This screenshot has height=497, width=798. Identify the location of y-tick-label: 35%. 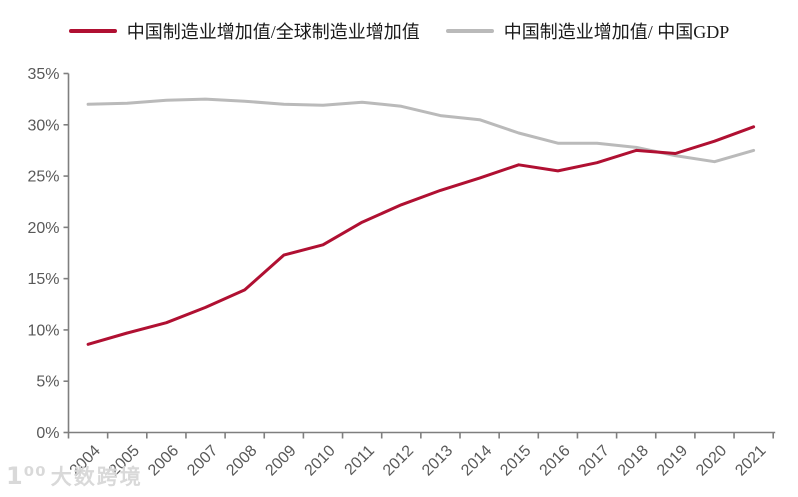
(43, 74).